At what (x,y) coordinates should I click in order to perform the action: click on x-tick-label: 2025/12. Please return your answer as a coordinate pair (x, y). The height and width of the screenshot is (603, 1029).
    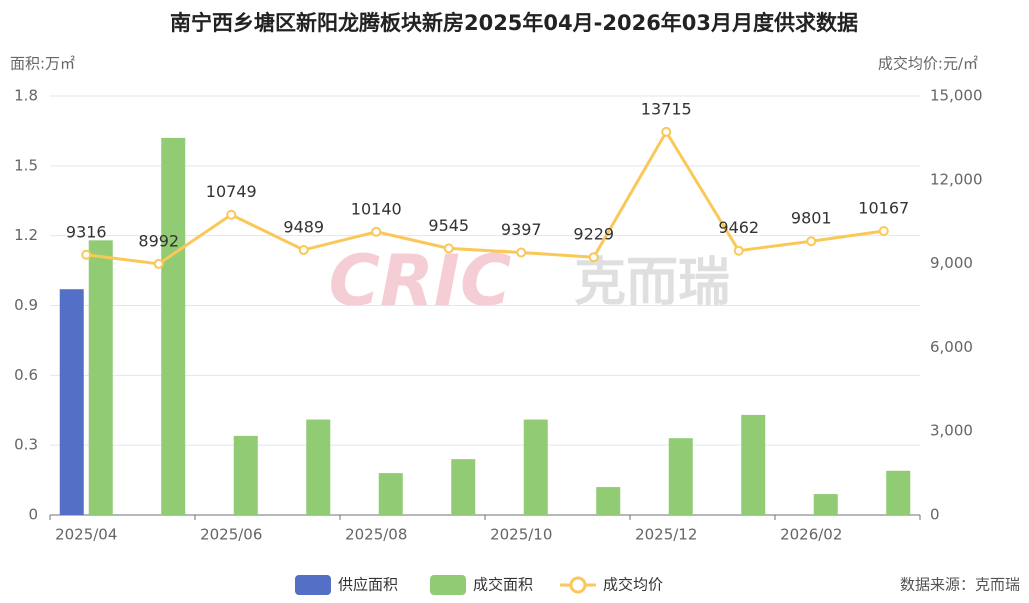
    Looking at the image, I should click on (666, 535).